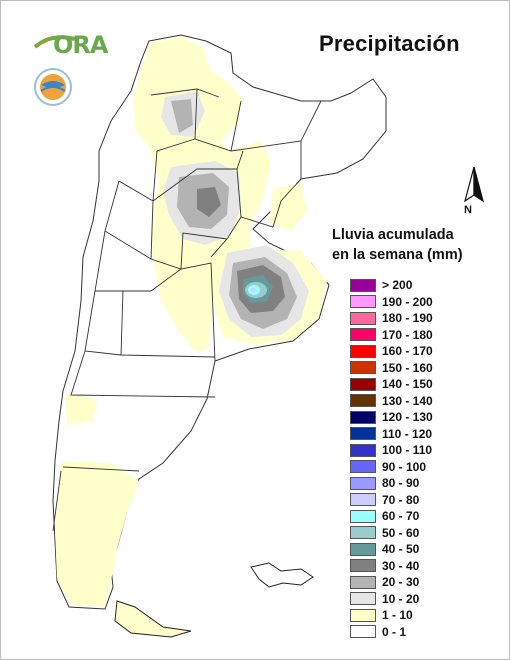 This screenshot has height=660, width=510. What do you see at coordinates (282, 575) in the screenshot?
I see `falkland-islands` at bounding box center [282, 575].